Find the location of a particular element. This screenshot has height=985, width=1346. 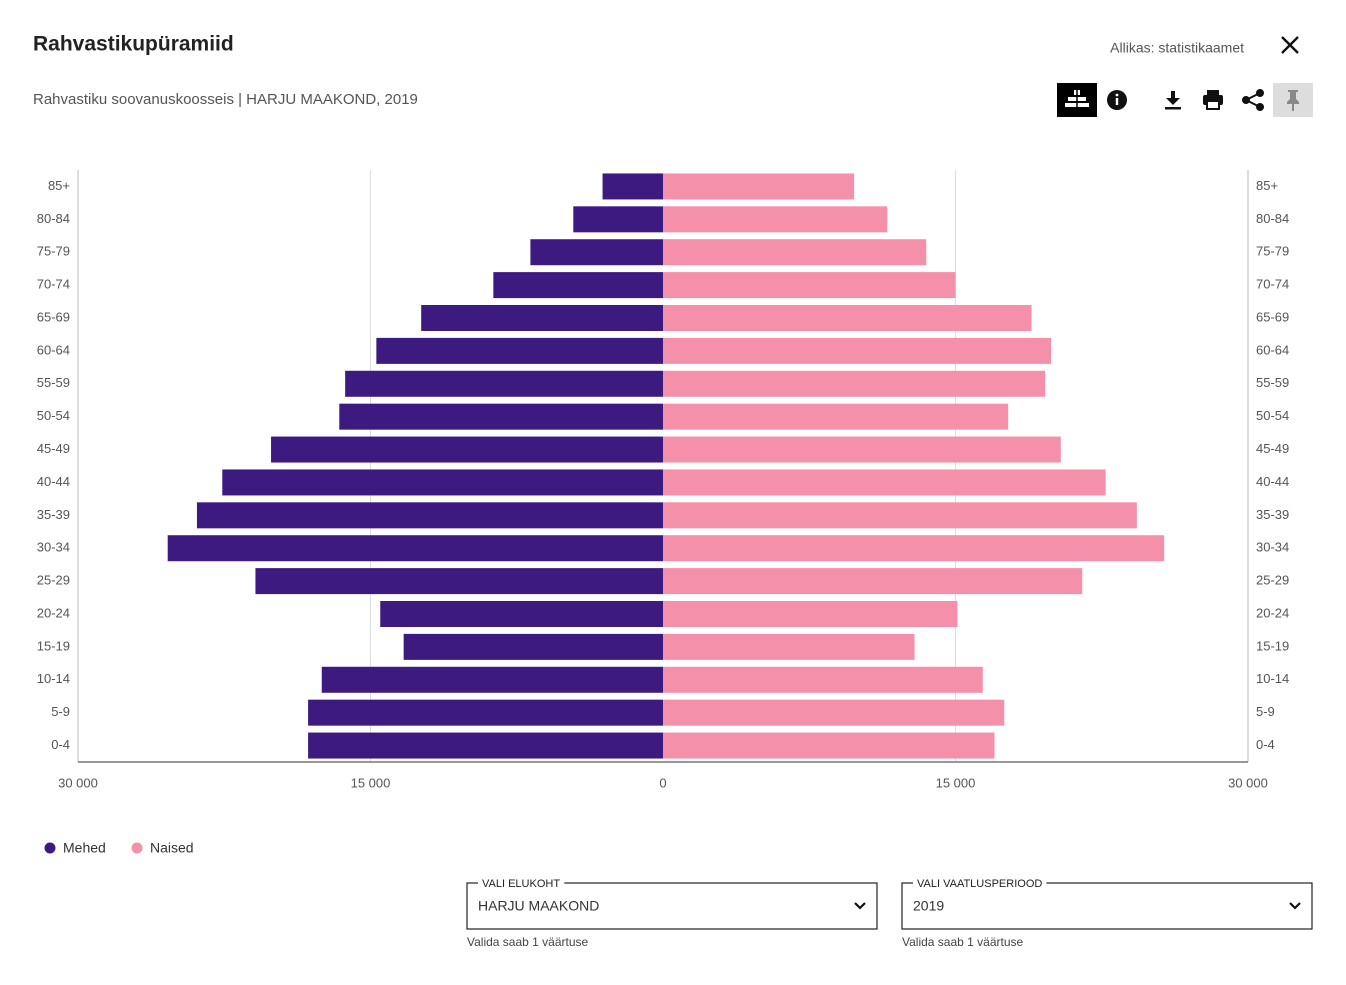

category-label-left: 60-64 is located at coordinates (53, 349).